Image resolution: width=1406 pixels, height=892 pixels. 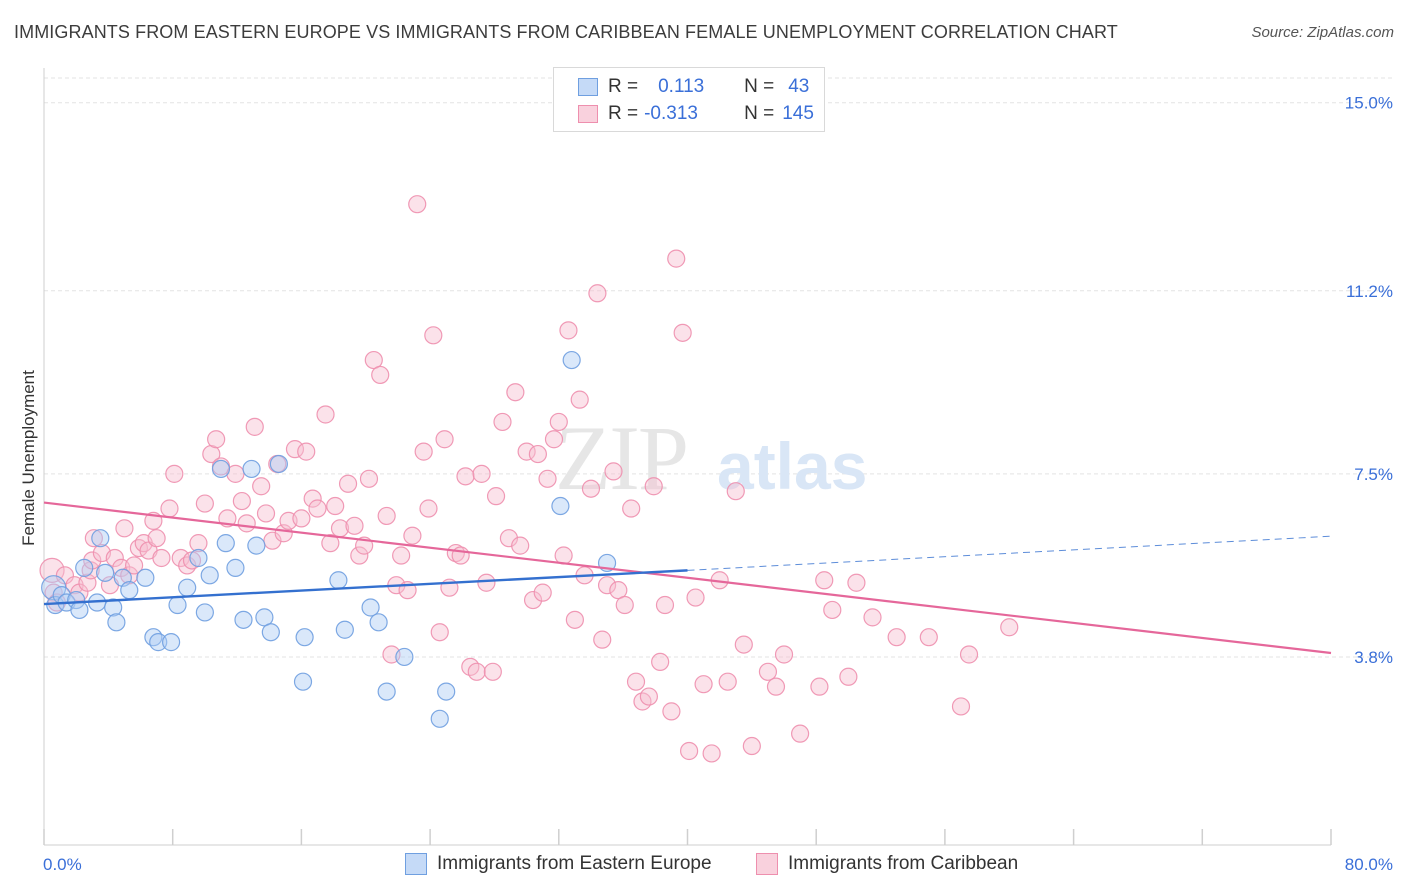 What do you see at coordinates (798, 113) in the screenshot?
I see `legend-n-value: 145` at bounding box center [798, 113].